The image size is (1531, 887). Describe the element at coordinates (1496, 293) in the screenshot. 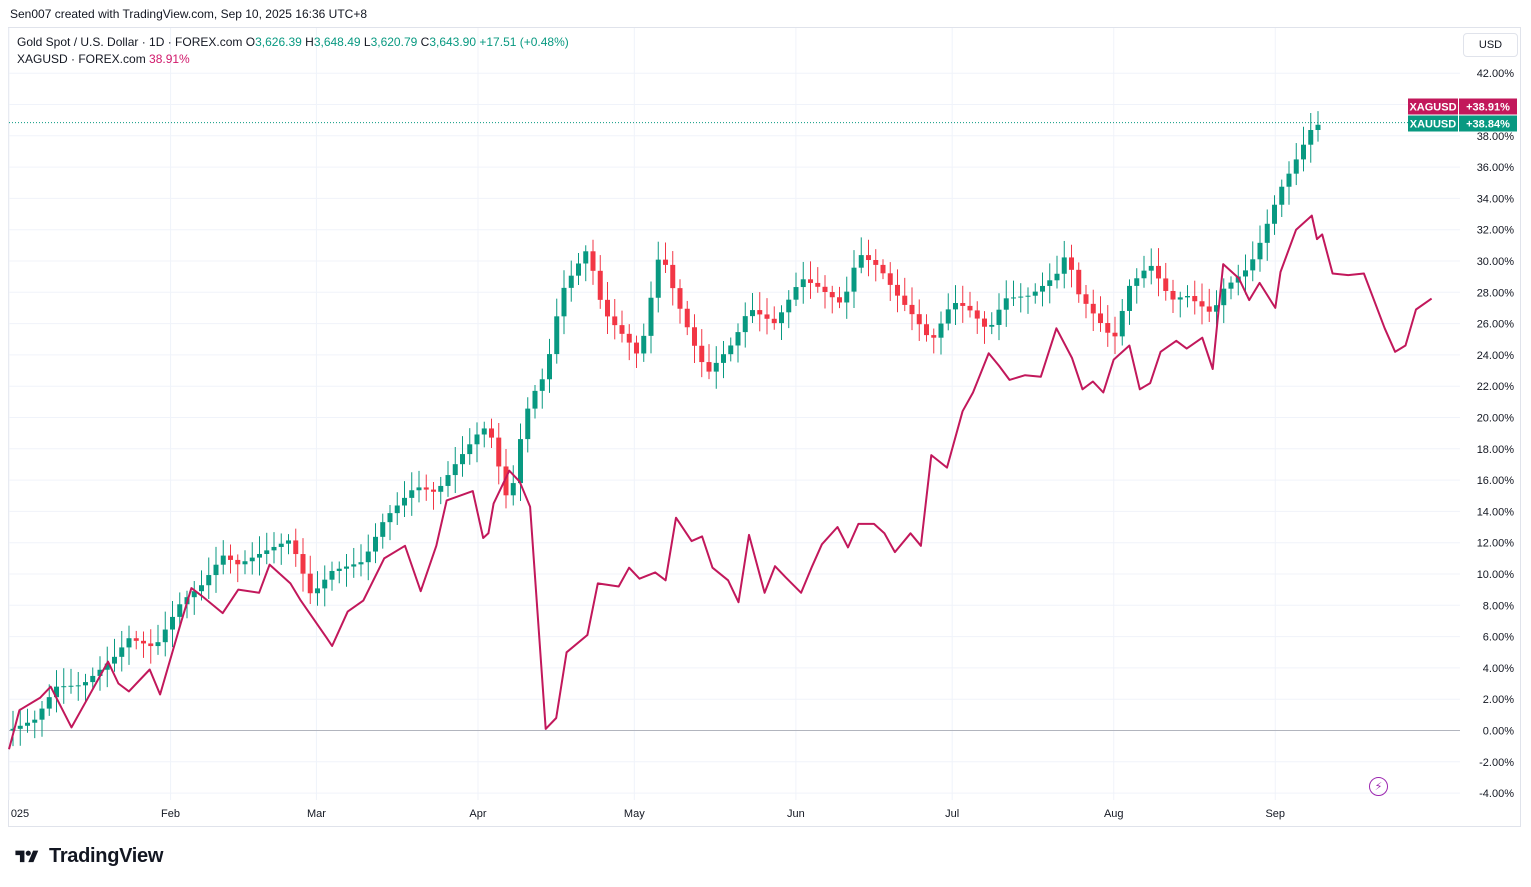

I see `y-tick-label: 28.00%` at that location.